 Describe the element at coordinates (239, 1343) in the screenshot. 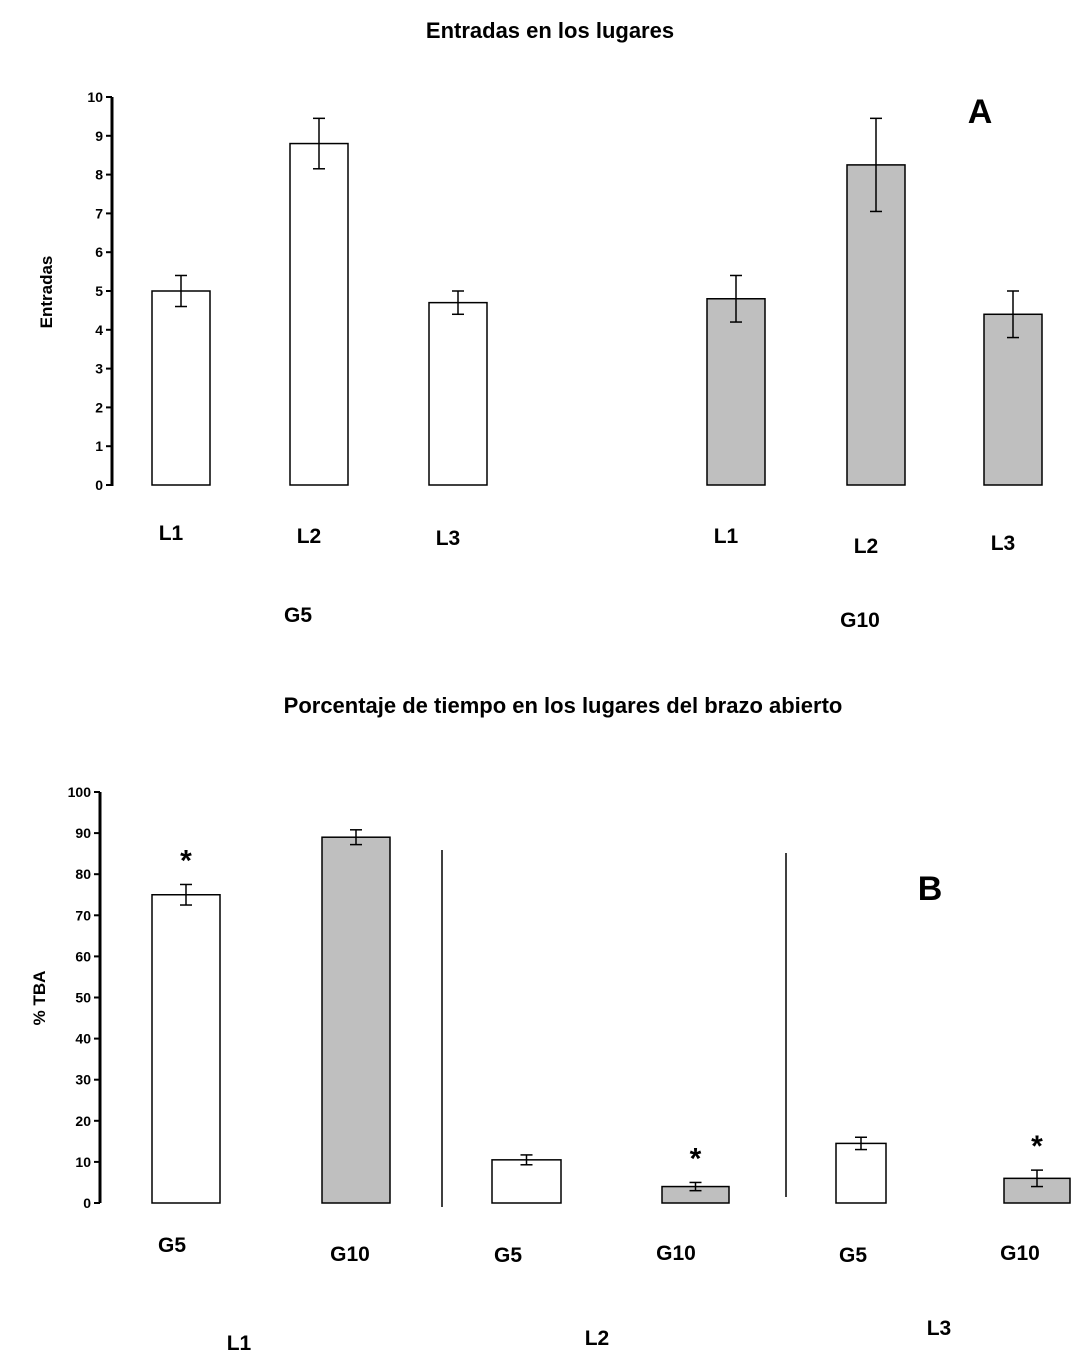

I see `chart-b-group-label: L1` at that location.